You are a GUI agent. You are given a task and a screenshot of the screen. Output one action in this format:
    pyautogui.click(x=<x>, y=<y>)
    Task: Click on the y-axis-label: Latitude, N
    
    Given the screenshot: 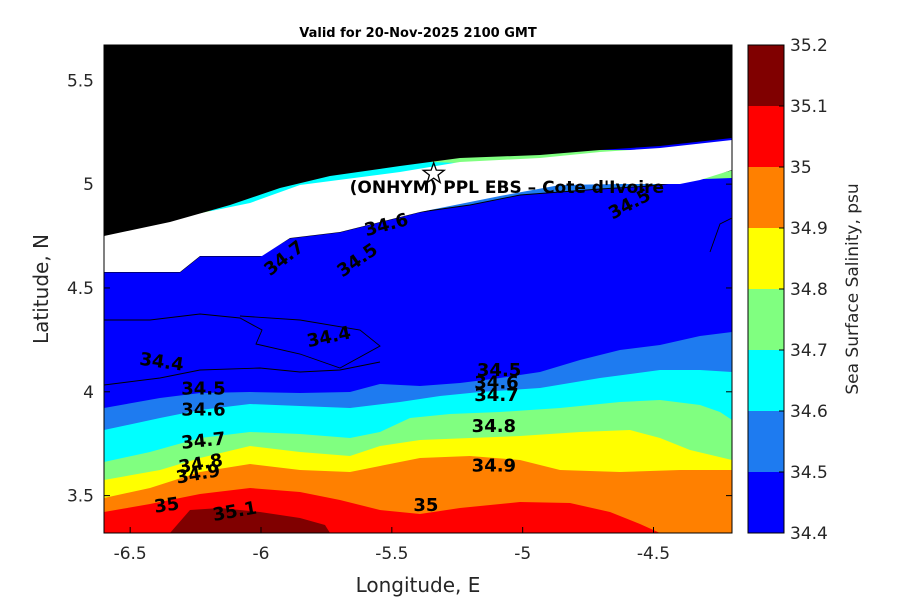 What is the action you would take?
    pyautogui.click(x=41, y=289)
    